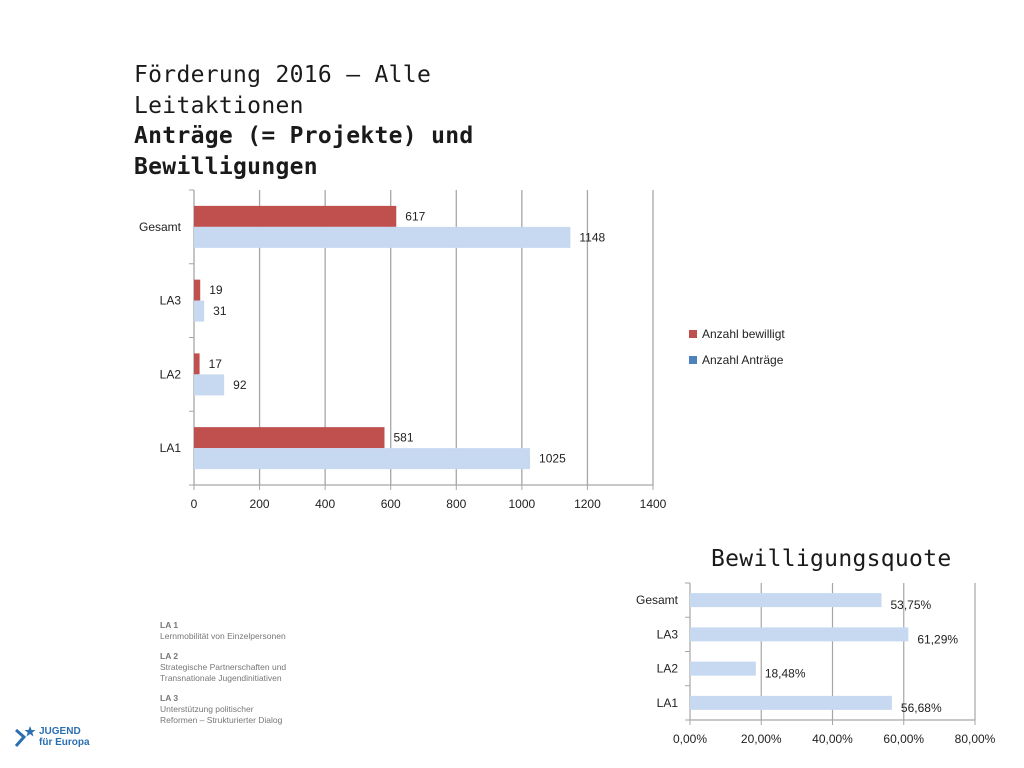  Describe the element at coordinates (207, 709) in the screenshot. I see `note-line: Unterstützung politischer` at that location.